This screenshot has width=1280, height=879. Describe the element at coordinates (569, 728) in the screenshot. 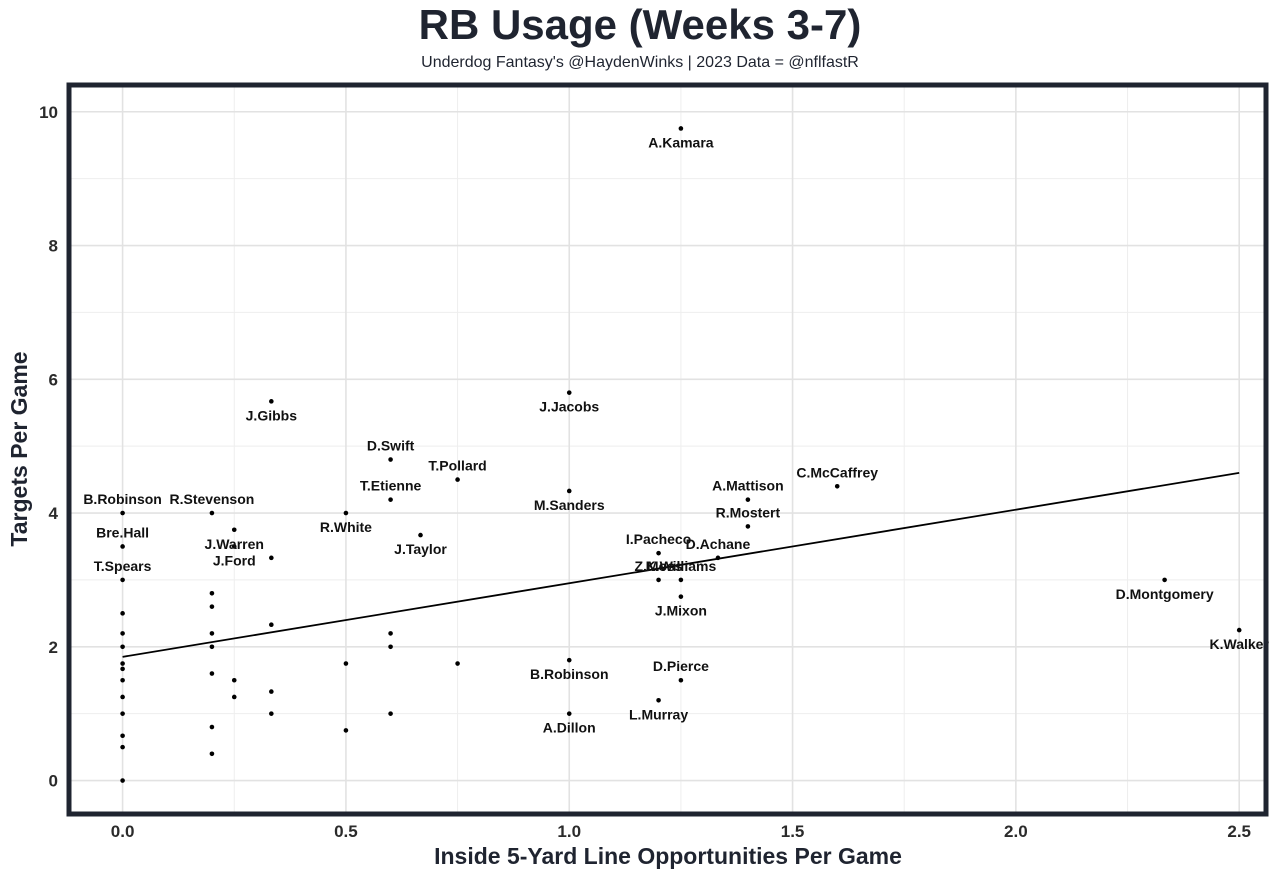

I see `point-label: A.Dillon` at that location.